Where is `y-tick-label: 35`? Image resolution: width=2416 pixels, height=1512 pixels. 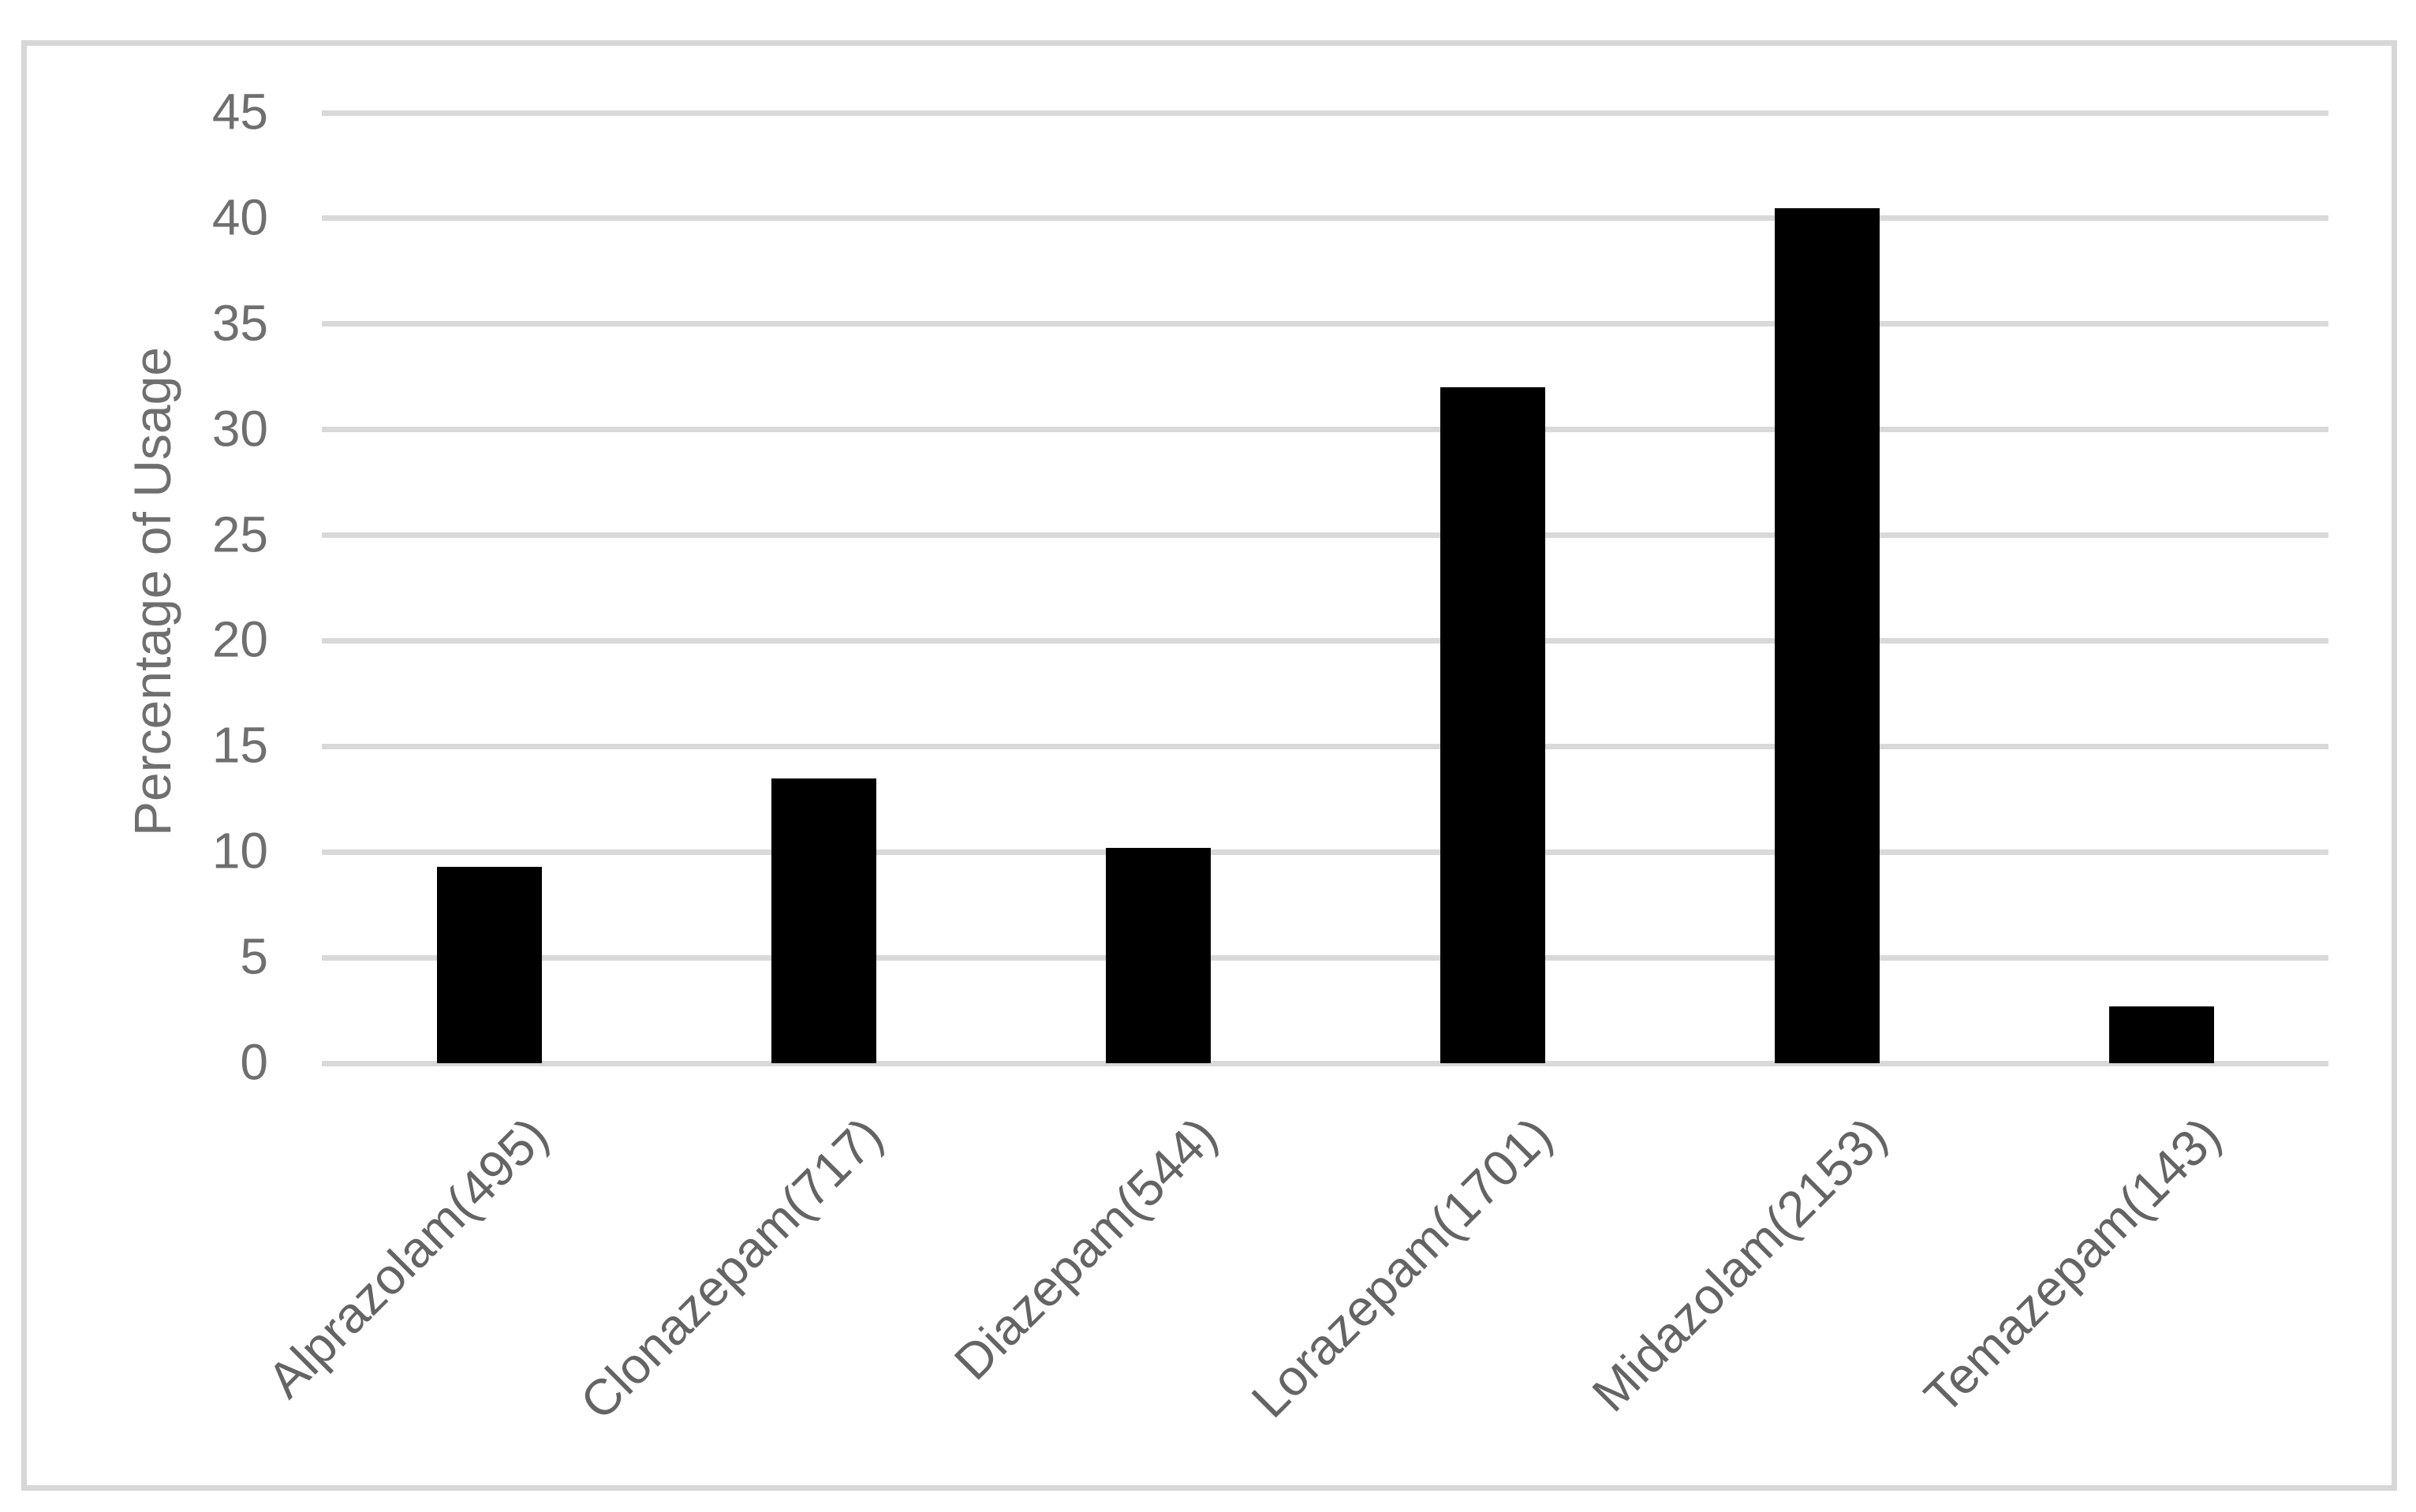 y-tick-label: 35 is located at coordinates (239, 323).